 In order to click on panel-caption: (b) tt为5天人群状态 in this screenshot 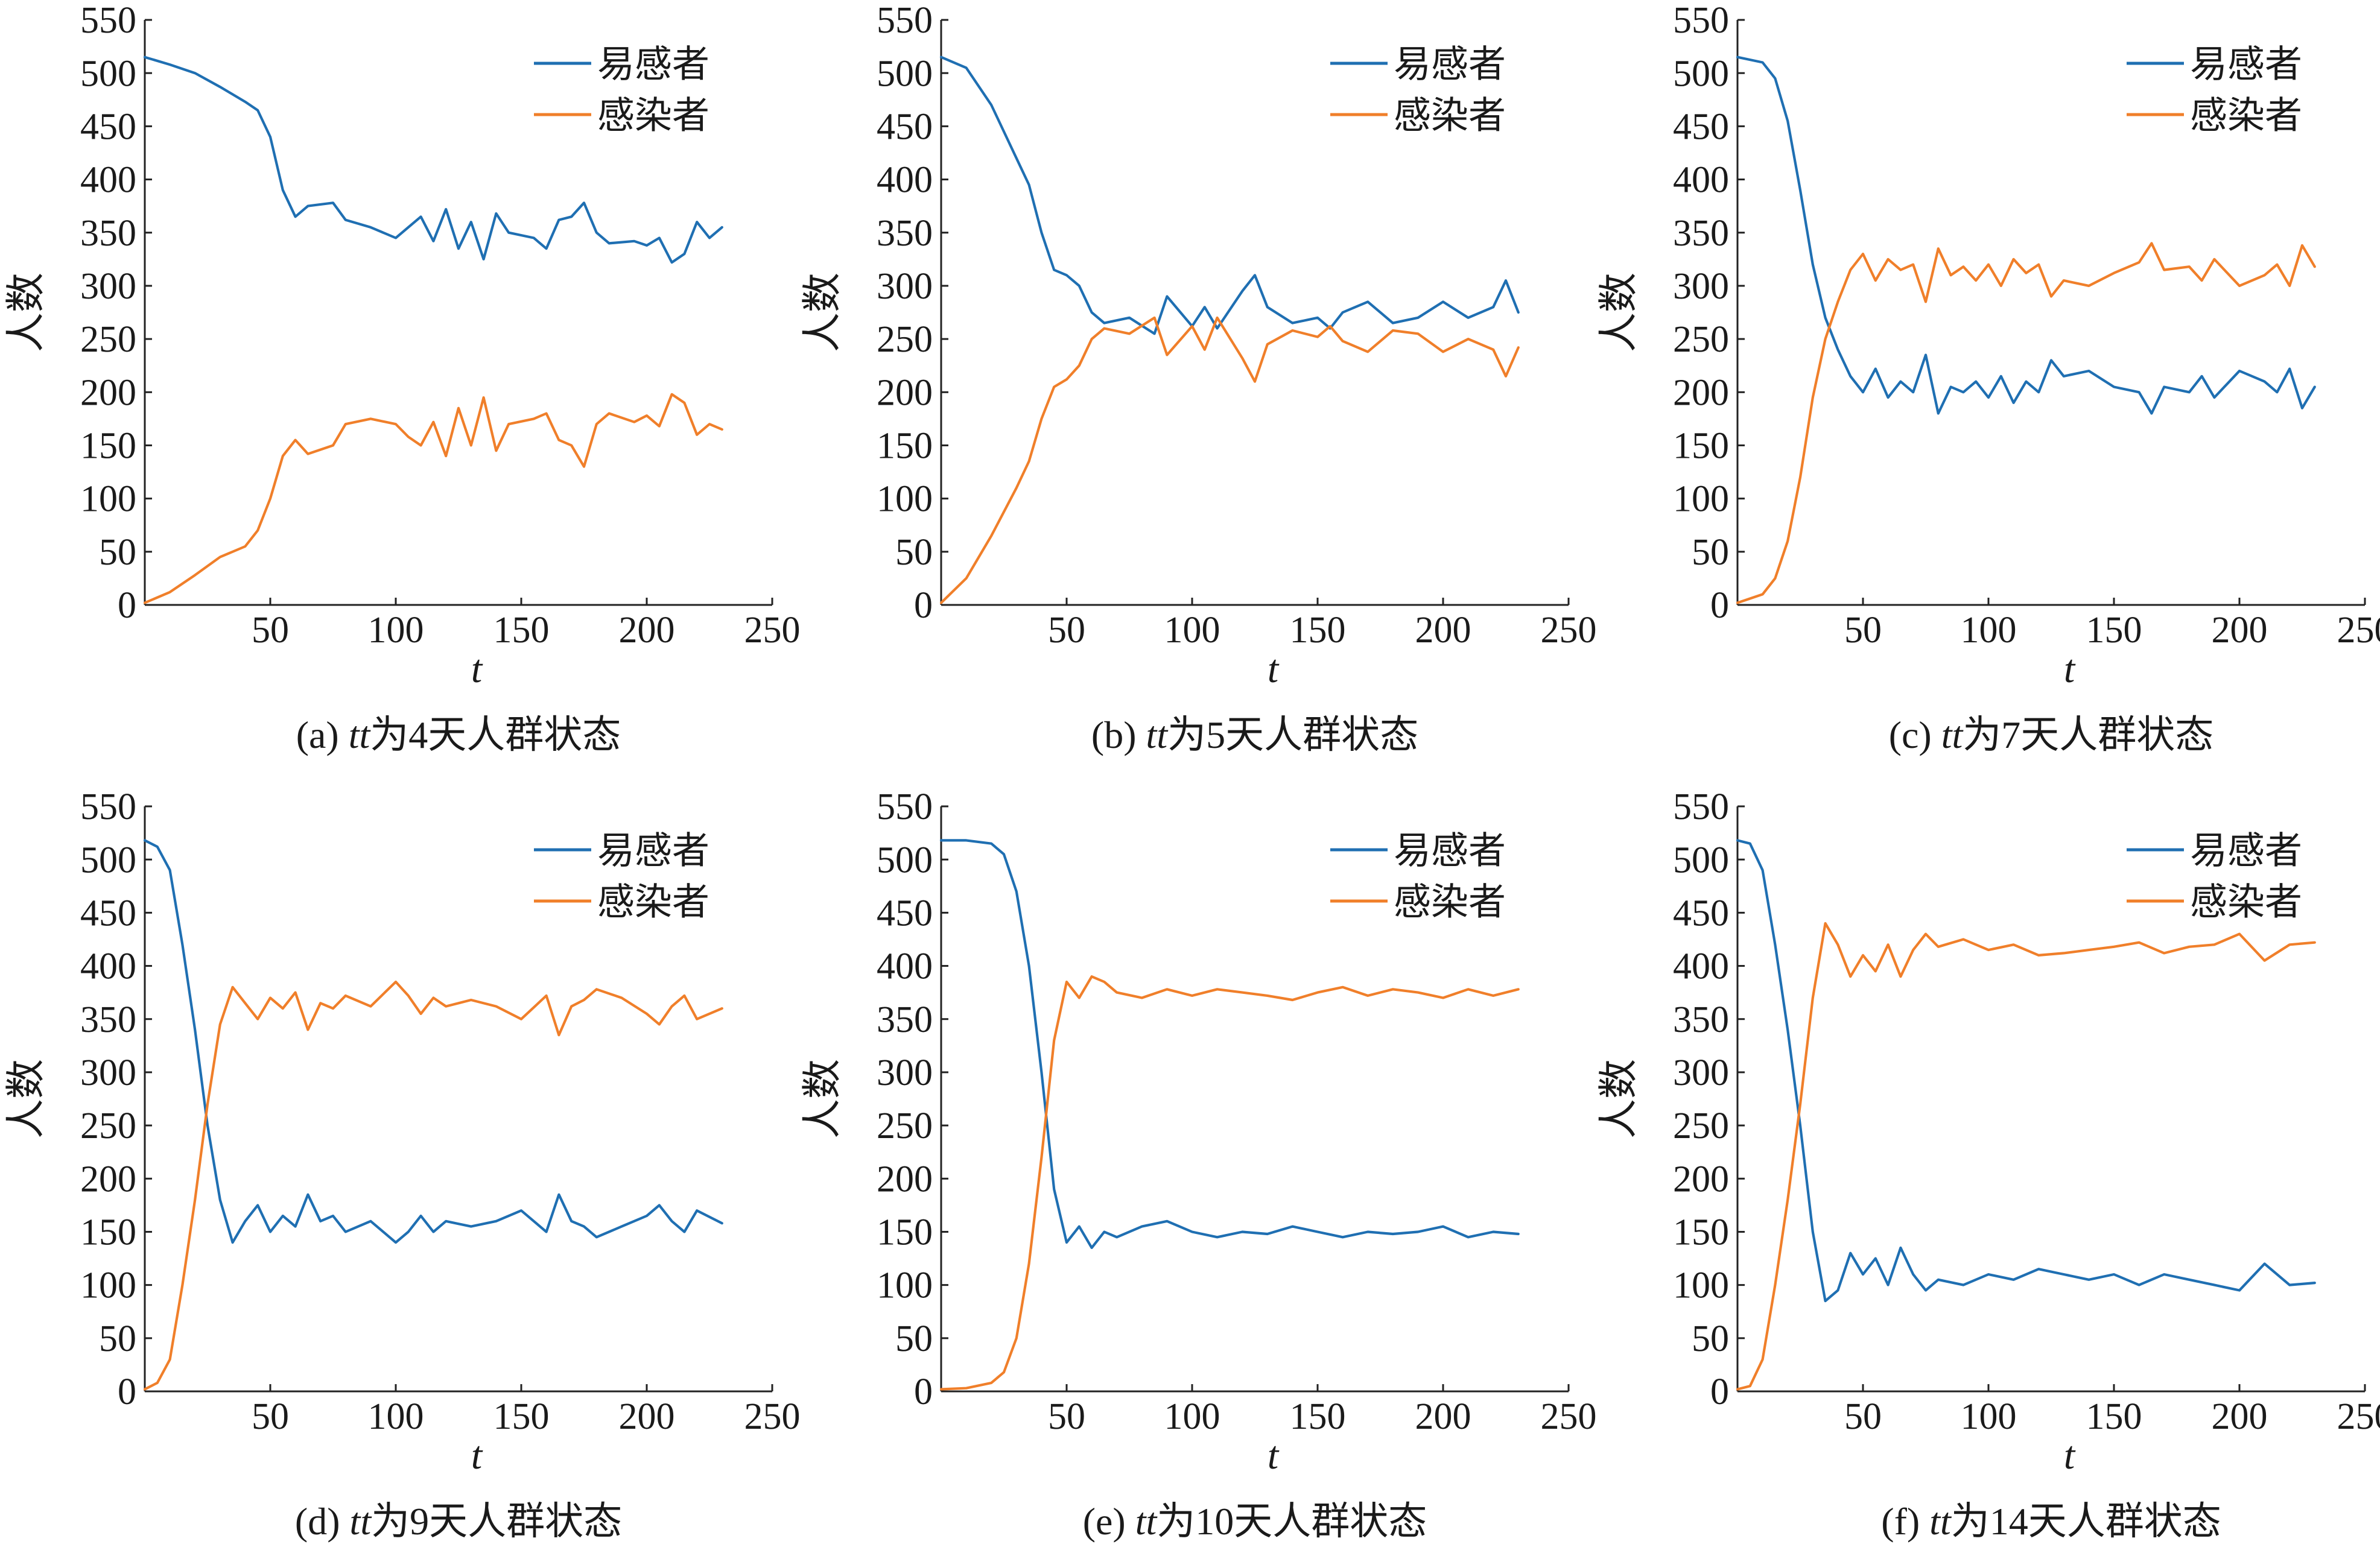, I will do `click(1255, 734)`.